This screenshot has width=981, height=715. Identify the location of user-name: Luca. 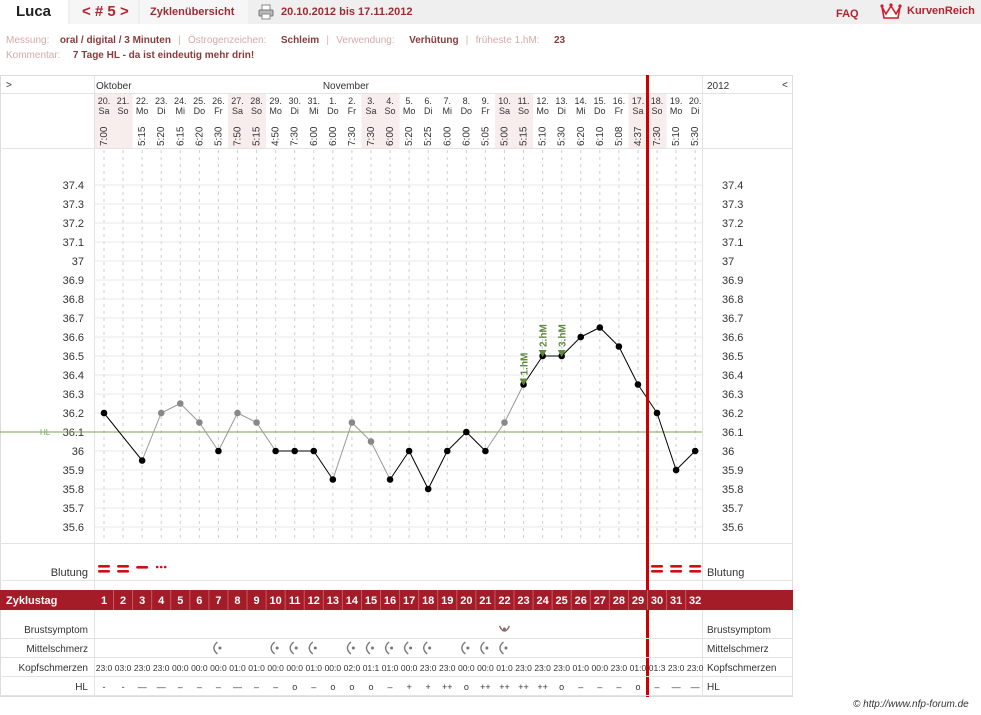
(34, 11).